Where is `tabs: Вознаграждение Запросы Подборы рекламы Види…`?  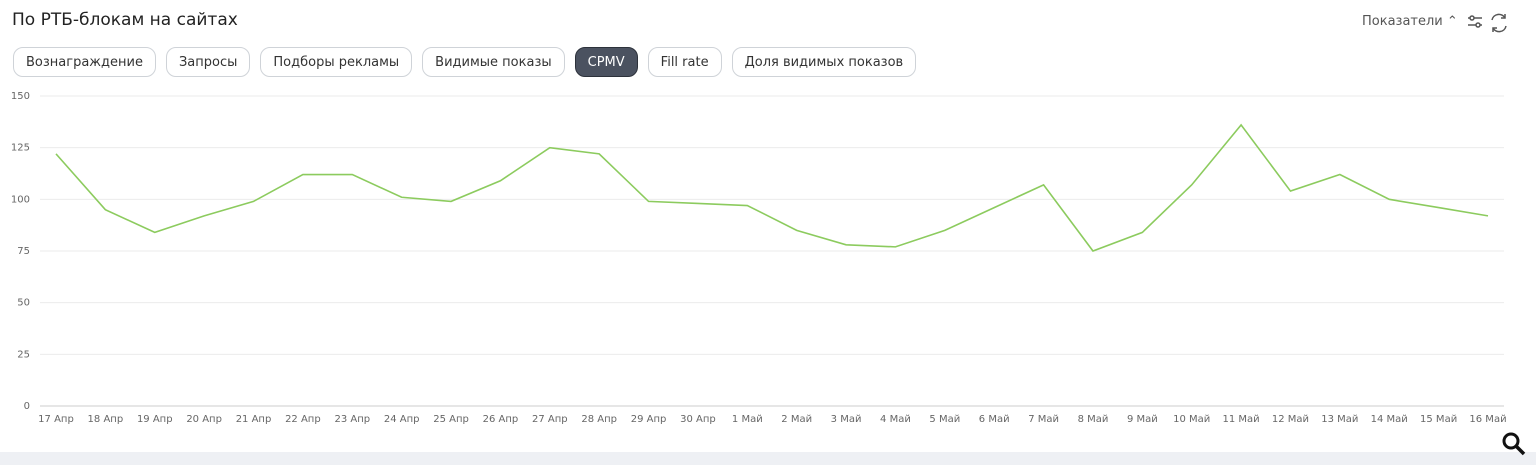
tabs: Вознаграждение Запросы Подборы рекламы Види… is located at coordinates (465, 62).